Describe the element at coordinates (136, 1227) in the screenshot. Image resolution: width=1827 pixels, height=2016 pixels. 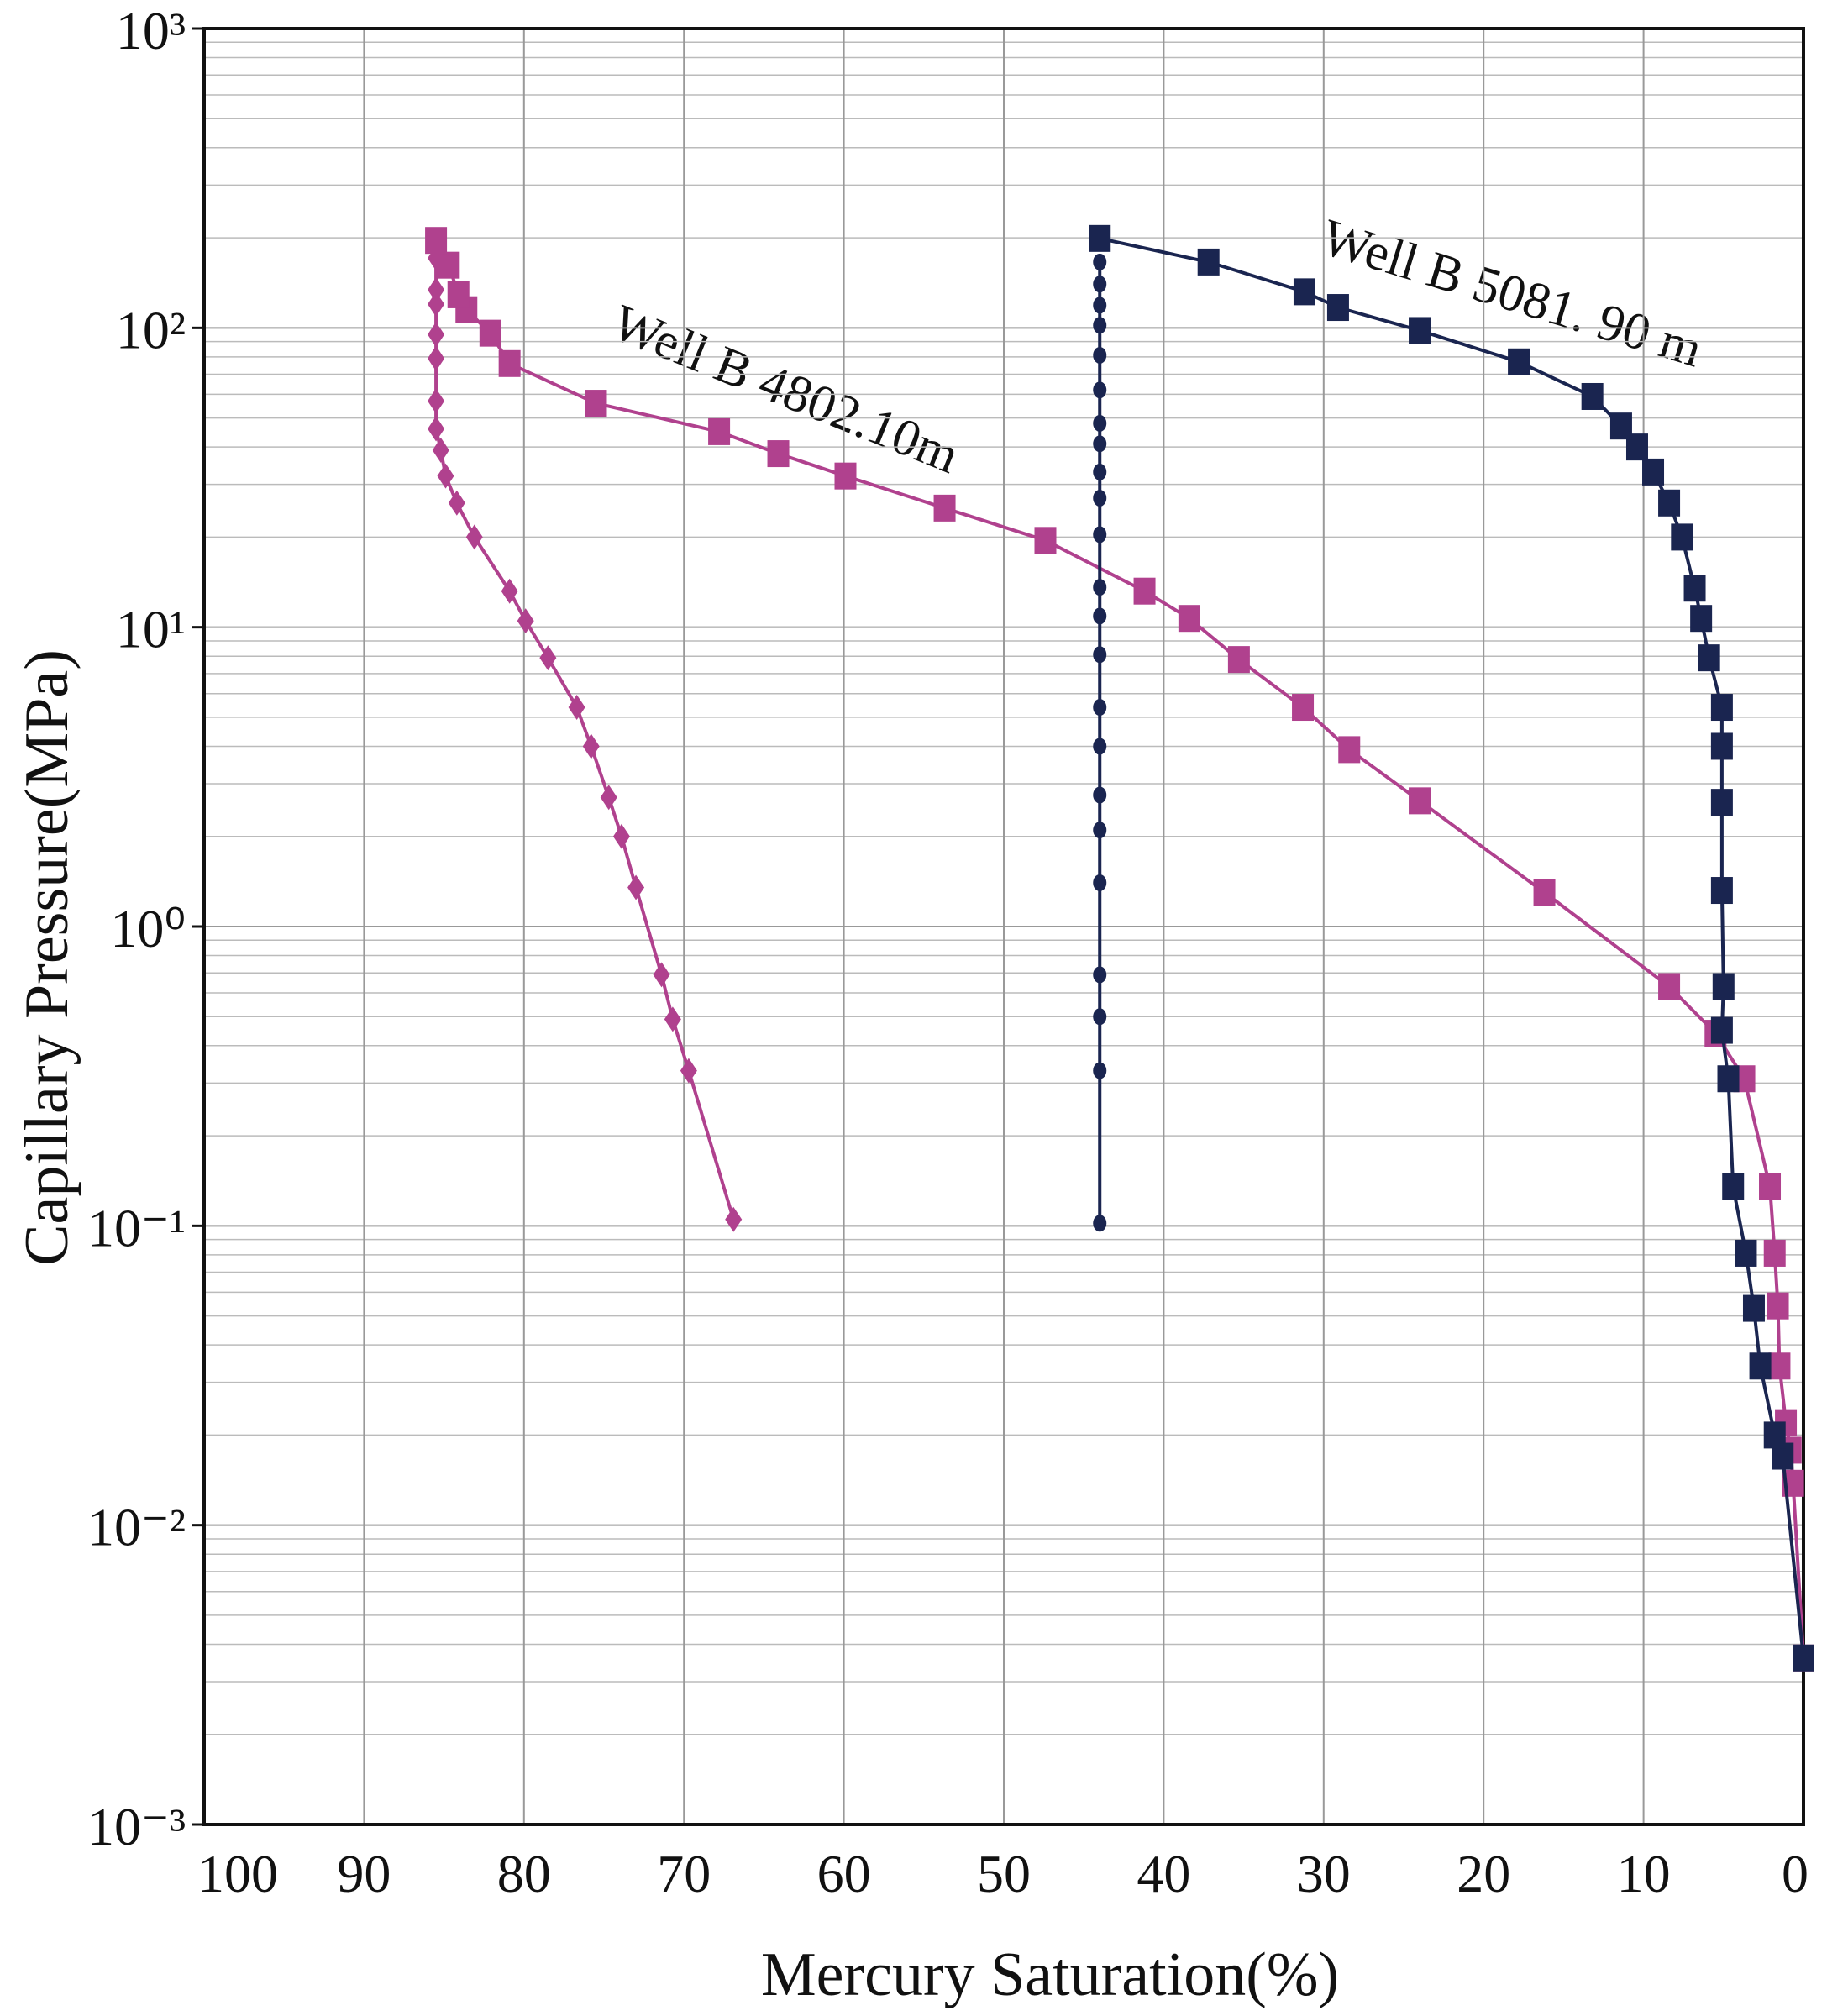
I see `y-tick-label: 10⁻¹` at that location.